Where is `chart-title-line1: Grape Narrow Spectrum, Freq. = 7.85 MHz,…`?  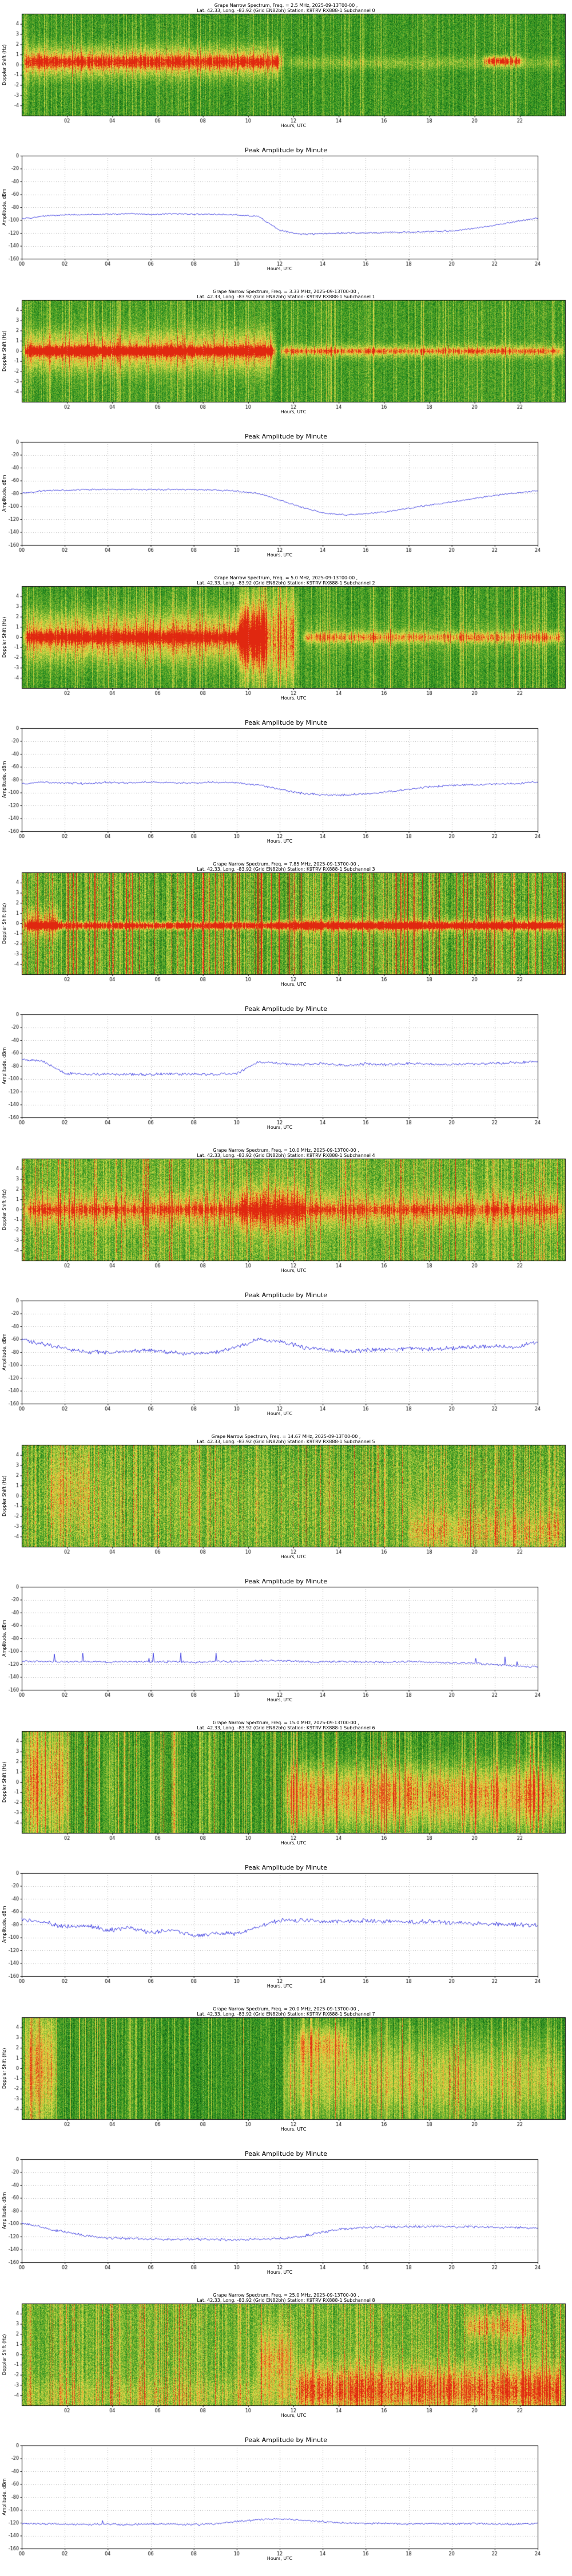
chart-title-line1: Grape Narrow Spectrum, Freq. = 7.85 MHz,… is located at coordinates (286, 864).